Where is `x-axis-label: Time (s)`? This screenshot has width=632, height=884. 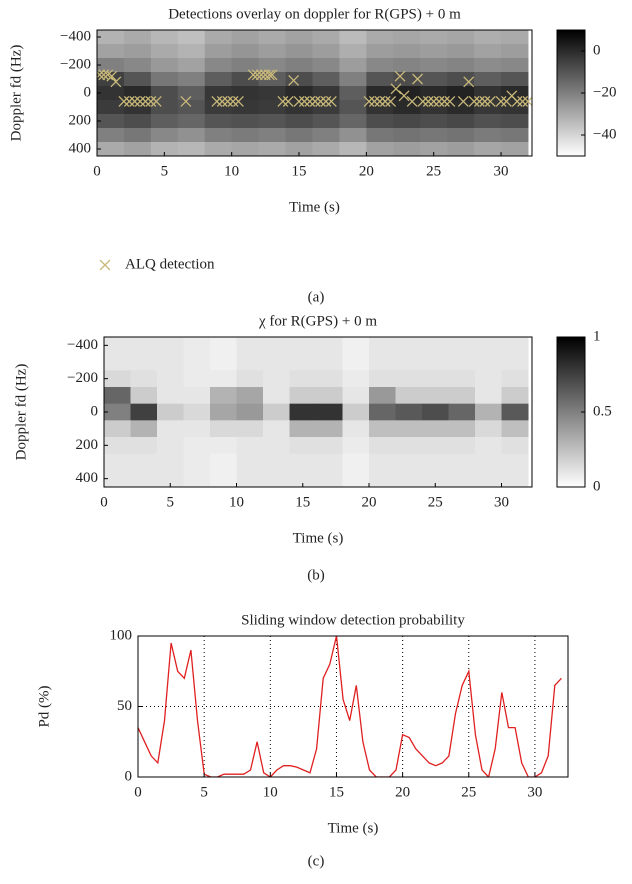
x-axis-label: Time (s) is located at coordinates (314, 207).